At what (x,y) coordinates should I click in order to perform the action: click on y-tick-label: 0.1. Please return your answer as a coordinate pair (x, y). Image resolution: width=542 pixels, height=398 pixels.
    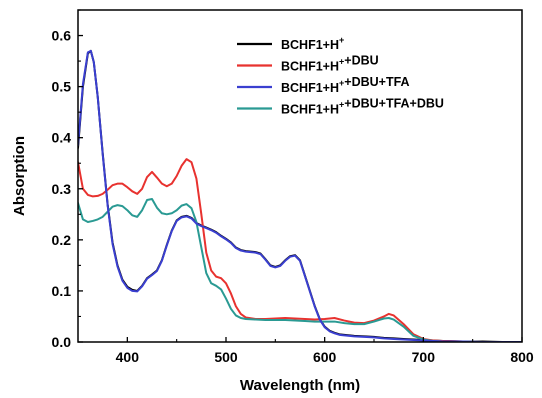
    Looking at the image, I should click on (62, 291).